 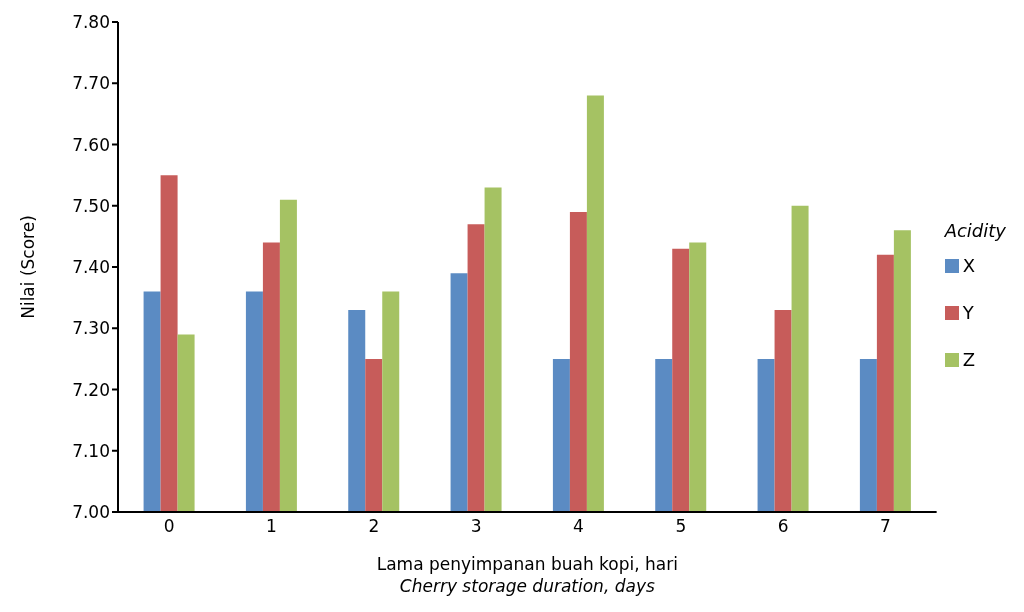 I want to click on y-tick-label: 7.10, so click(x=91, y=450).